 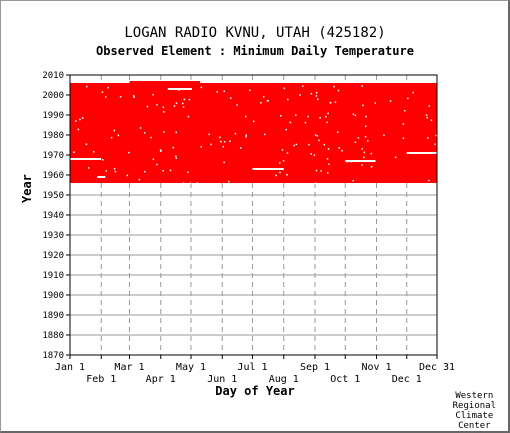 I want to click on y-tick-label: 1910, so click(x=53, y=276).